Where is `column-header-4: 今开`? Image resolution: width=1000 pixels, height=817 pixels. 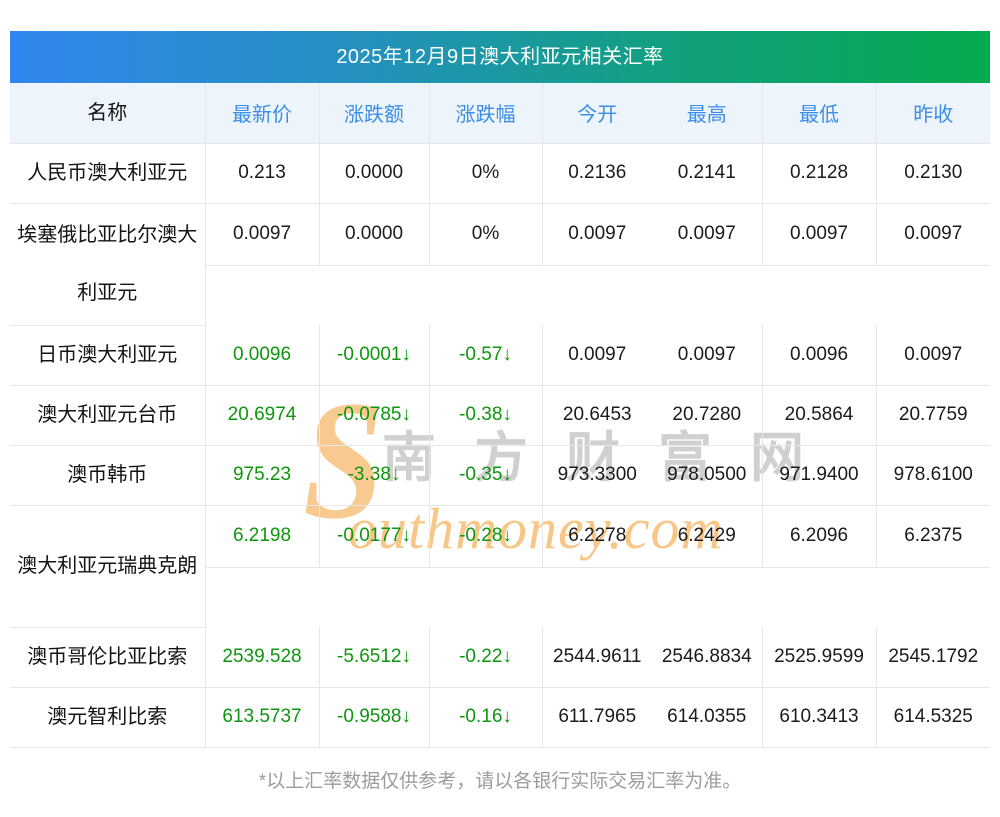 column-header-4: 今开 is located at coordinates (596, 113).